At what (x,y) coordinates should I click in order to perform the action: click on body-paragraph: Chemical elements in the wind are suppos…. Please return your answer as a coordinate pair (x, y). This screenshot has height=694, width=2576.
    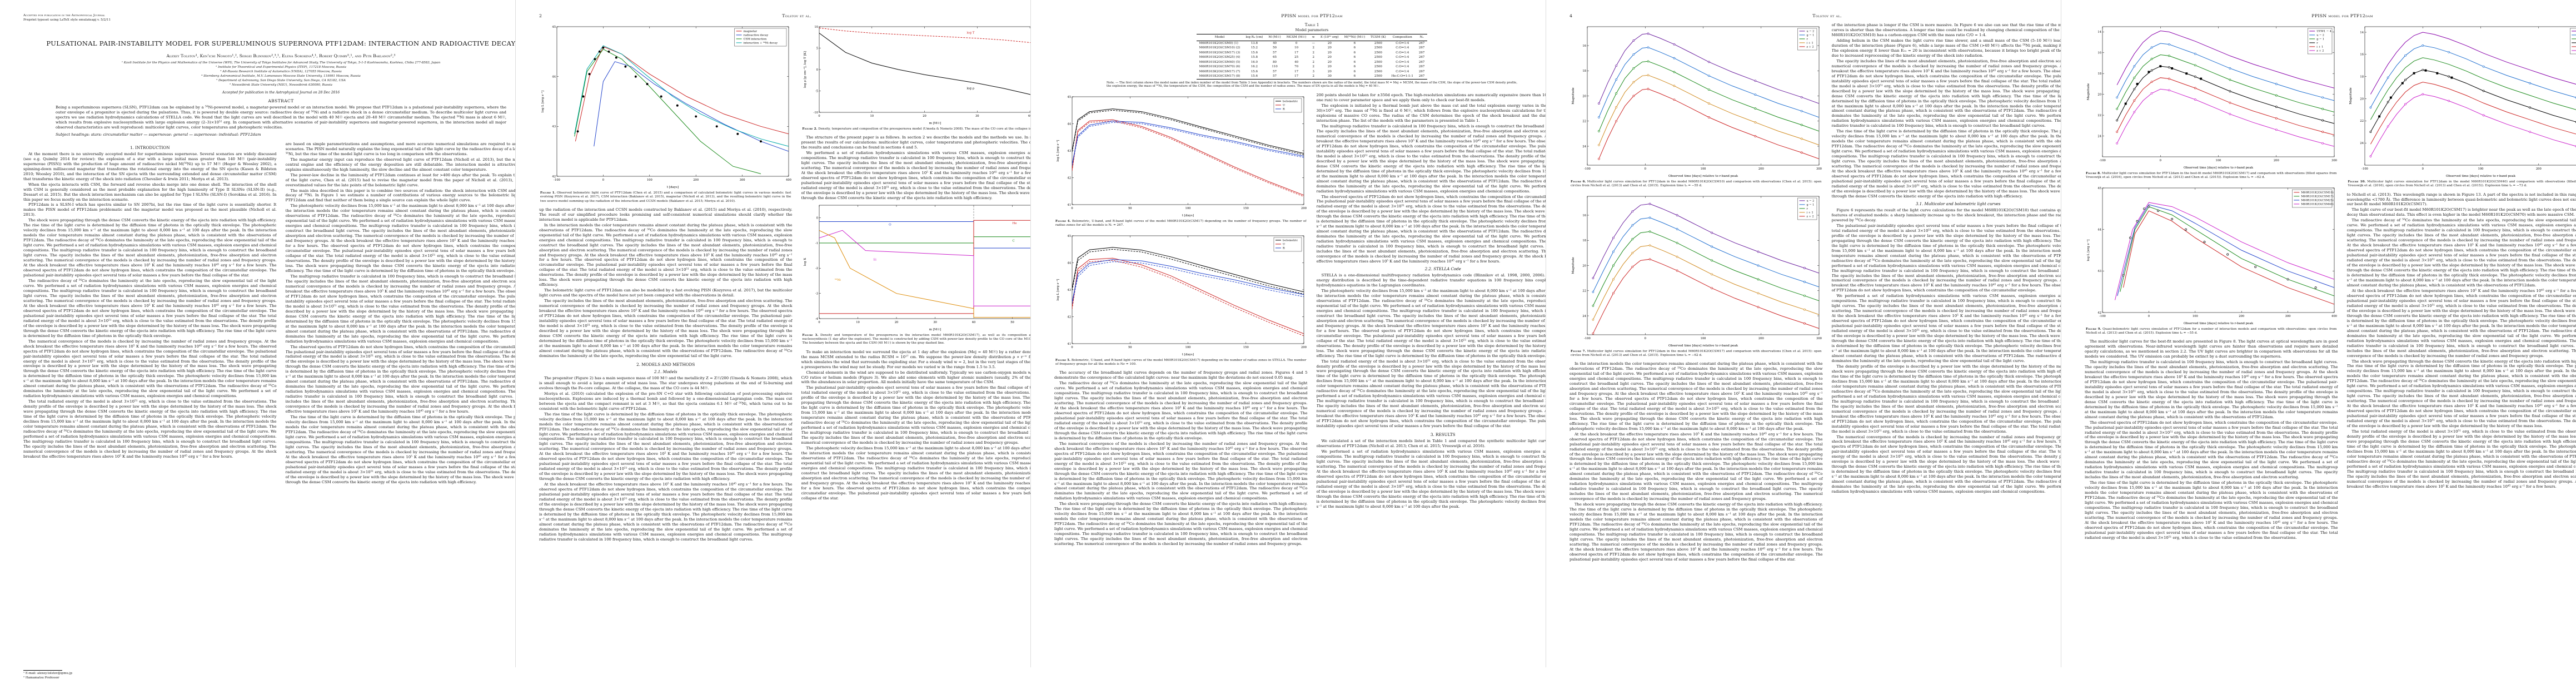
    Looking at the image, I should click on (928, 378).